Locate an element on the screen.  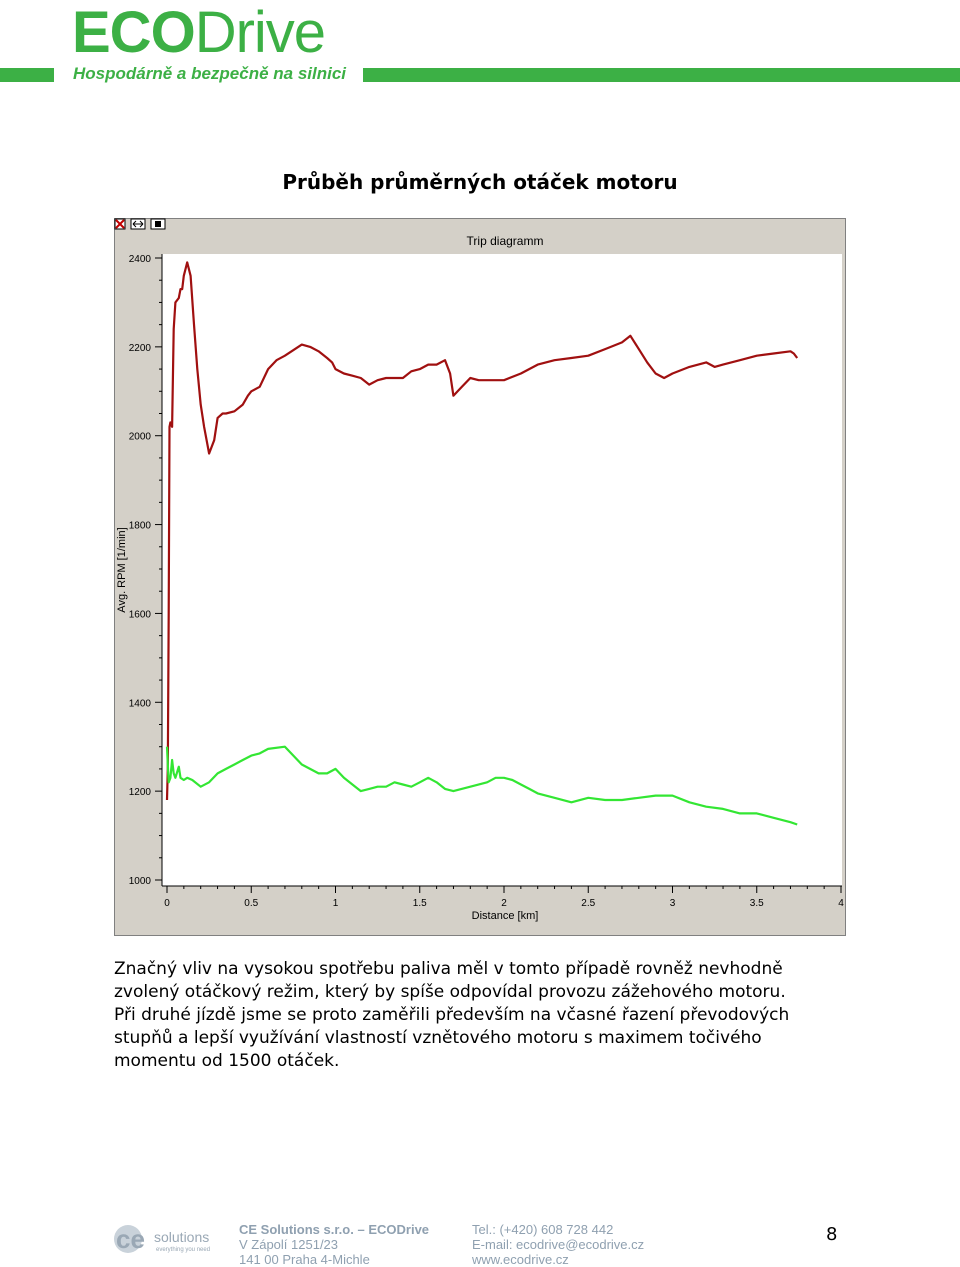
logo-drive-text: Drive is located at coordinates (260, 32).